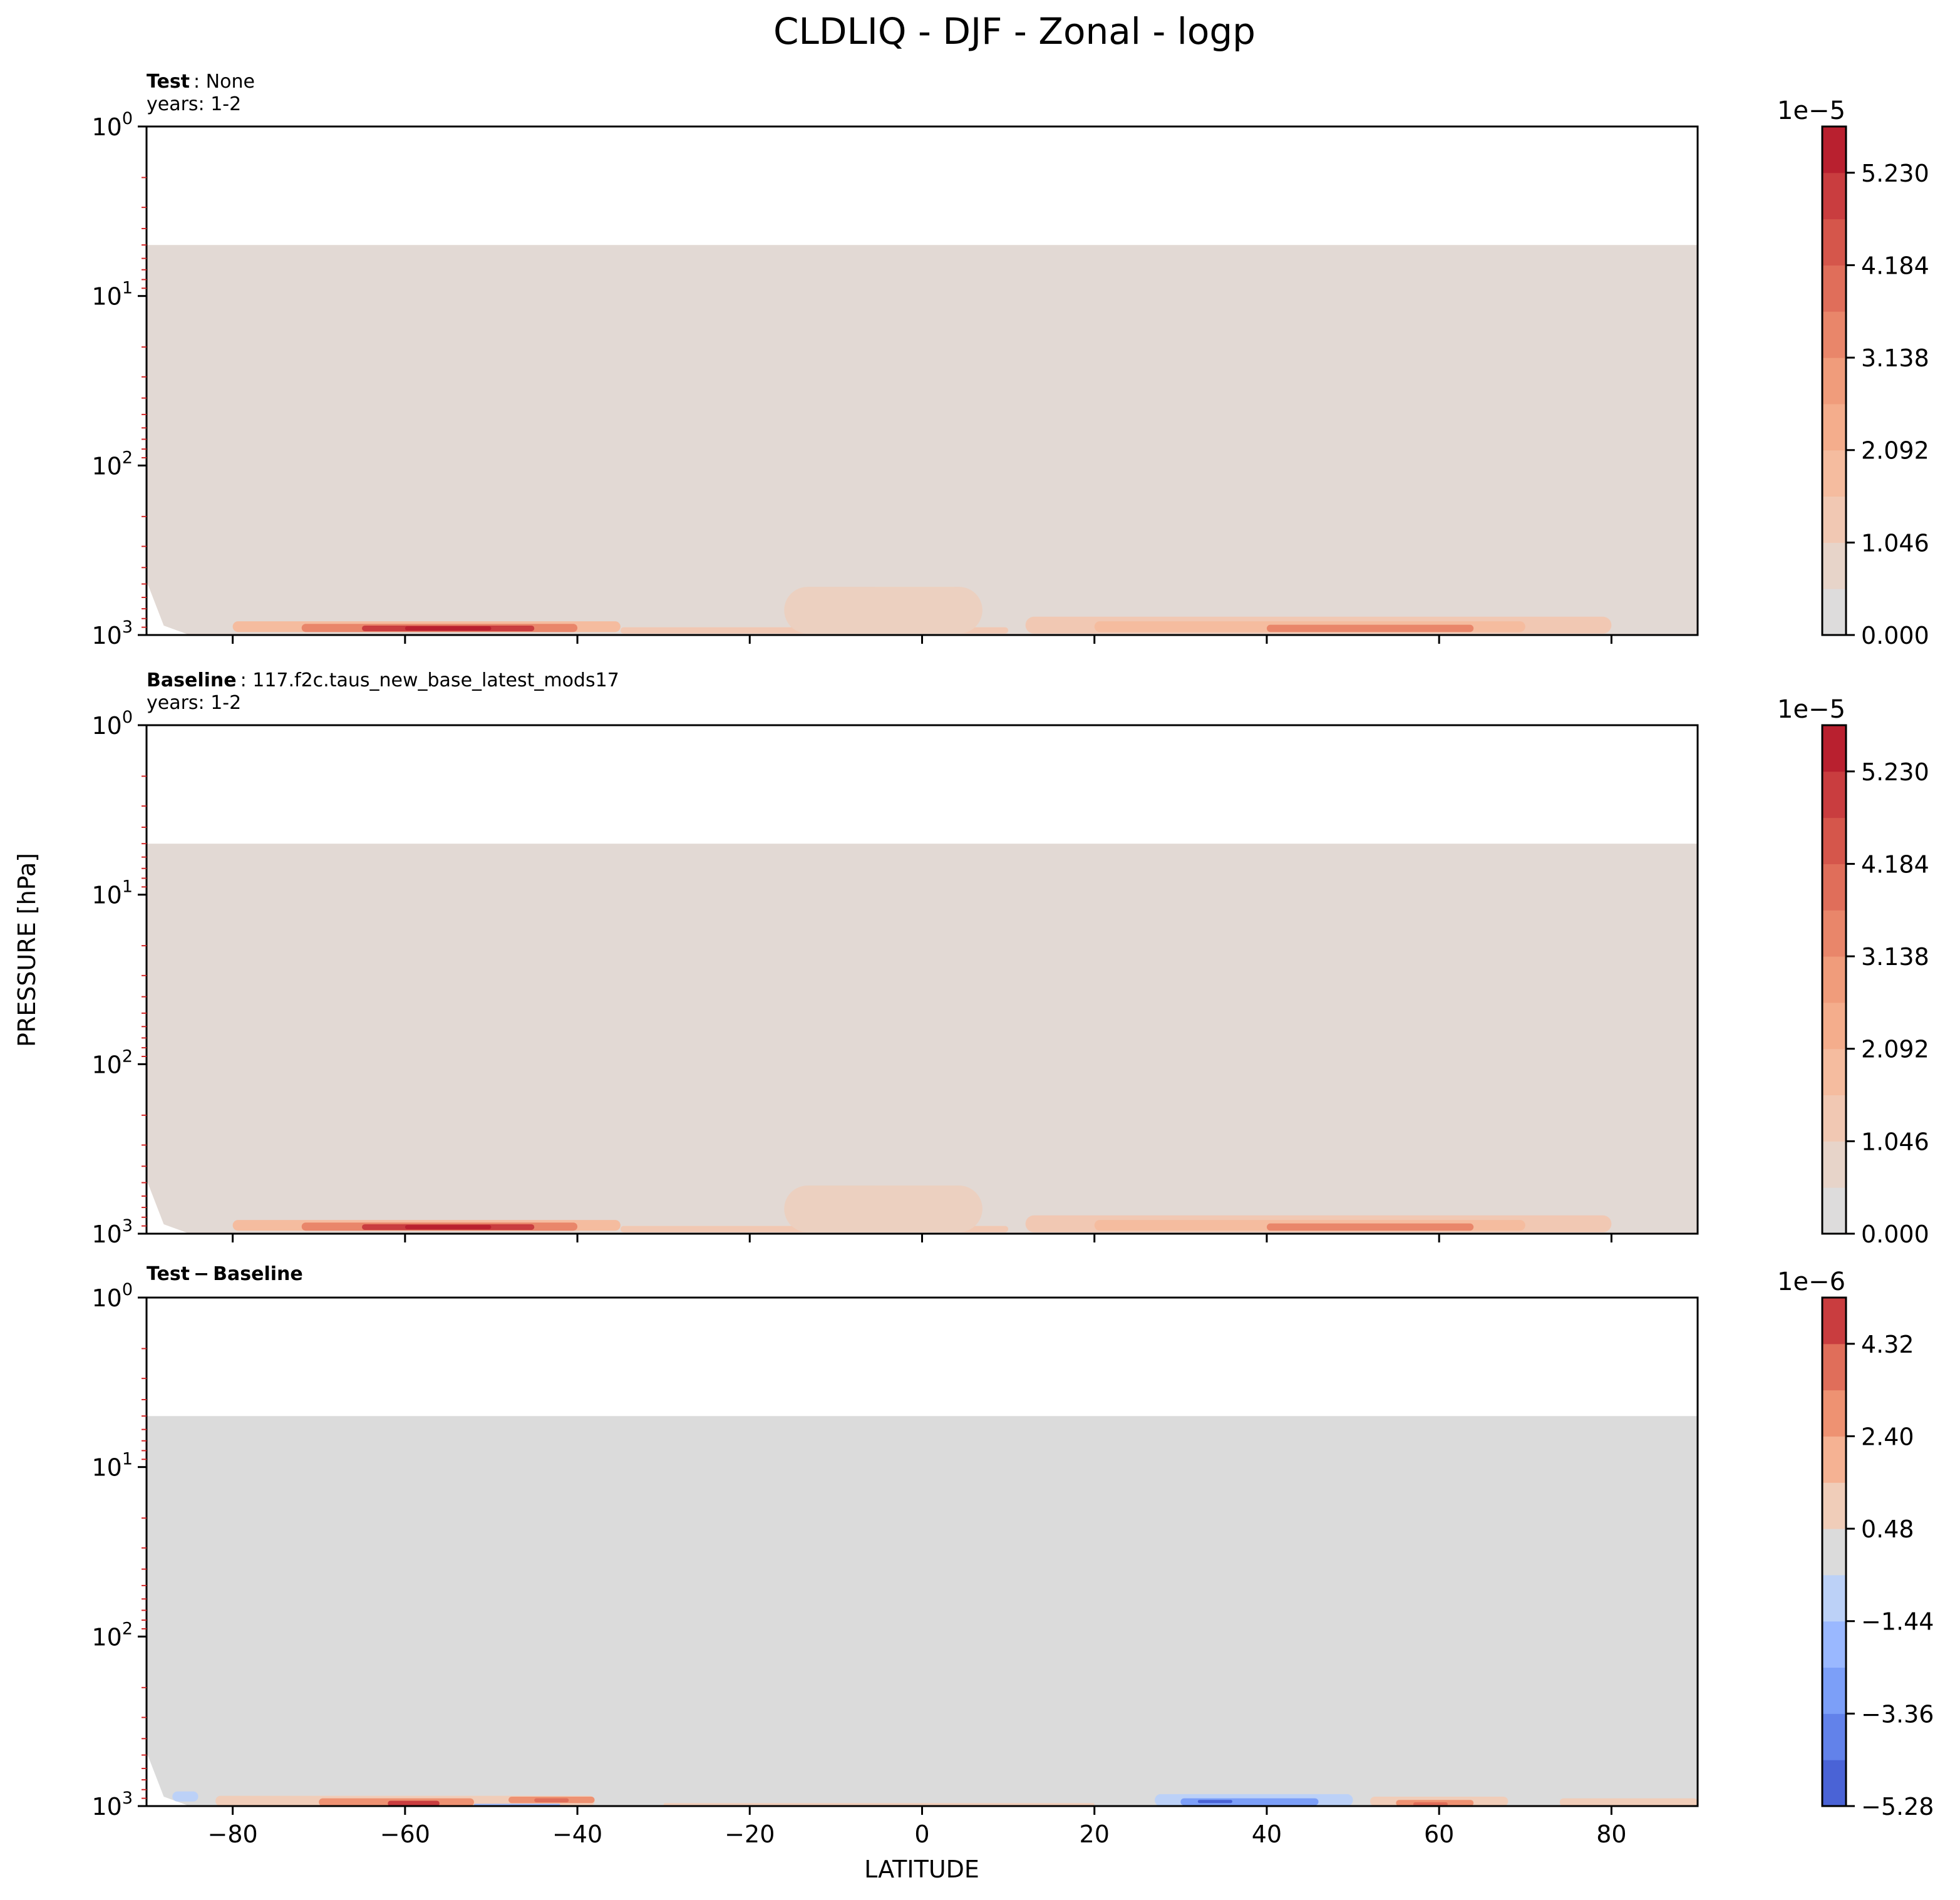  What do you see at coordinates (1811, 1282) in the screenshot?
I see `colorbar-exponent: 1e−6` at bounding box center [1811, 1282].